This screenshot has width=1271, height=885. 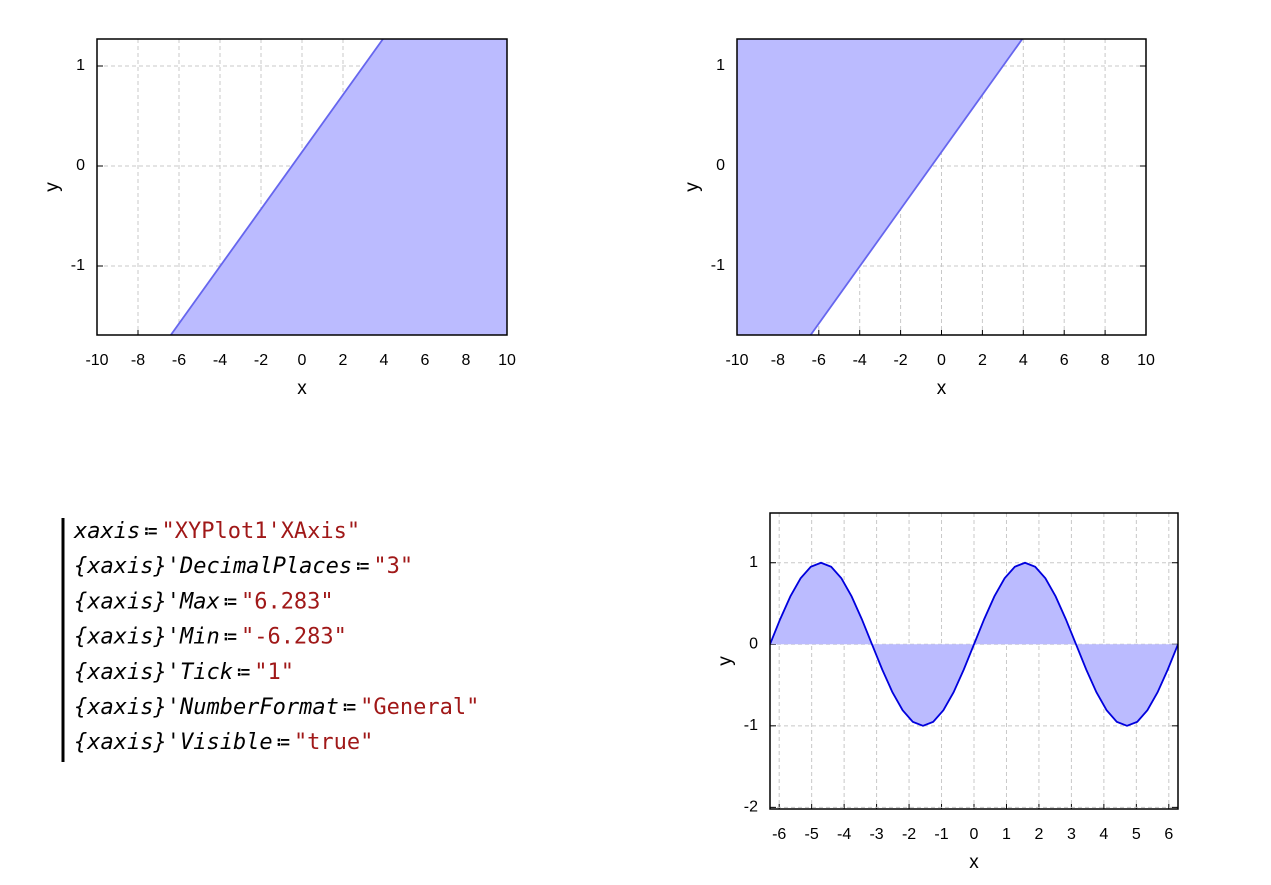 What do you see at coordinates (1071, 834) in the screenshot?
I see `x-tick-label: 3` at bounding box center [1071, 834].